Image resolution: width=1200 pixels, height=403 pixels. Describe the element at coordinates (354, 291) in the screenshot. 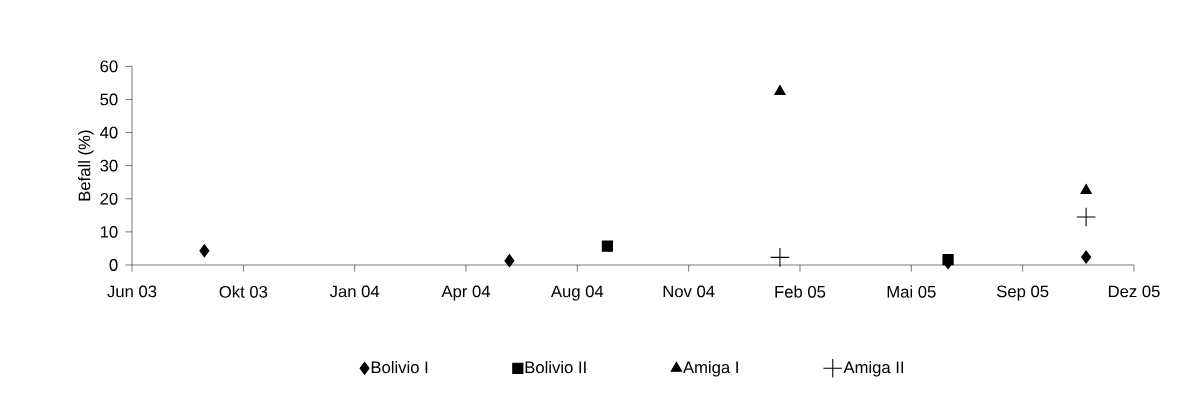

I see `x-tick-label: Jan 04` at that location.